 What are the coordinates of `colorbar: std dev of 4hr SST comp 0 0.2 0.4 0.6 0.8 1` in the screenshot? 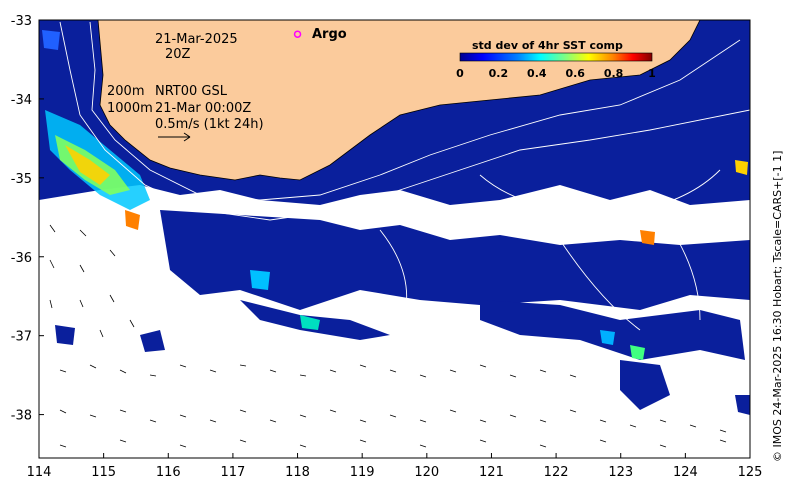 It's located at (556, 59).